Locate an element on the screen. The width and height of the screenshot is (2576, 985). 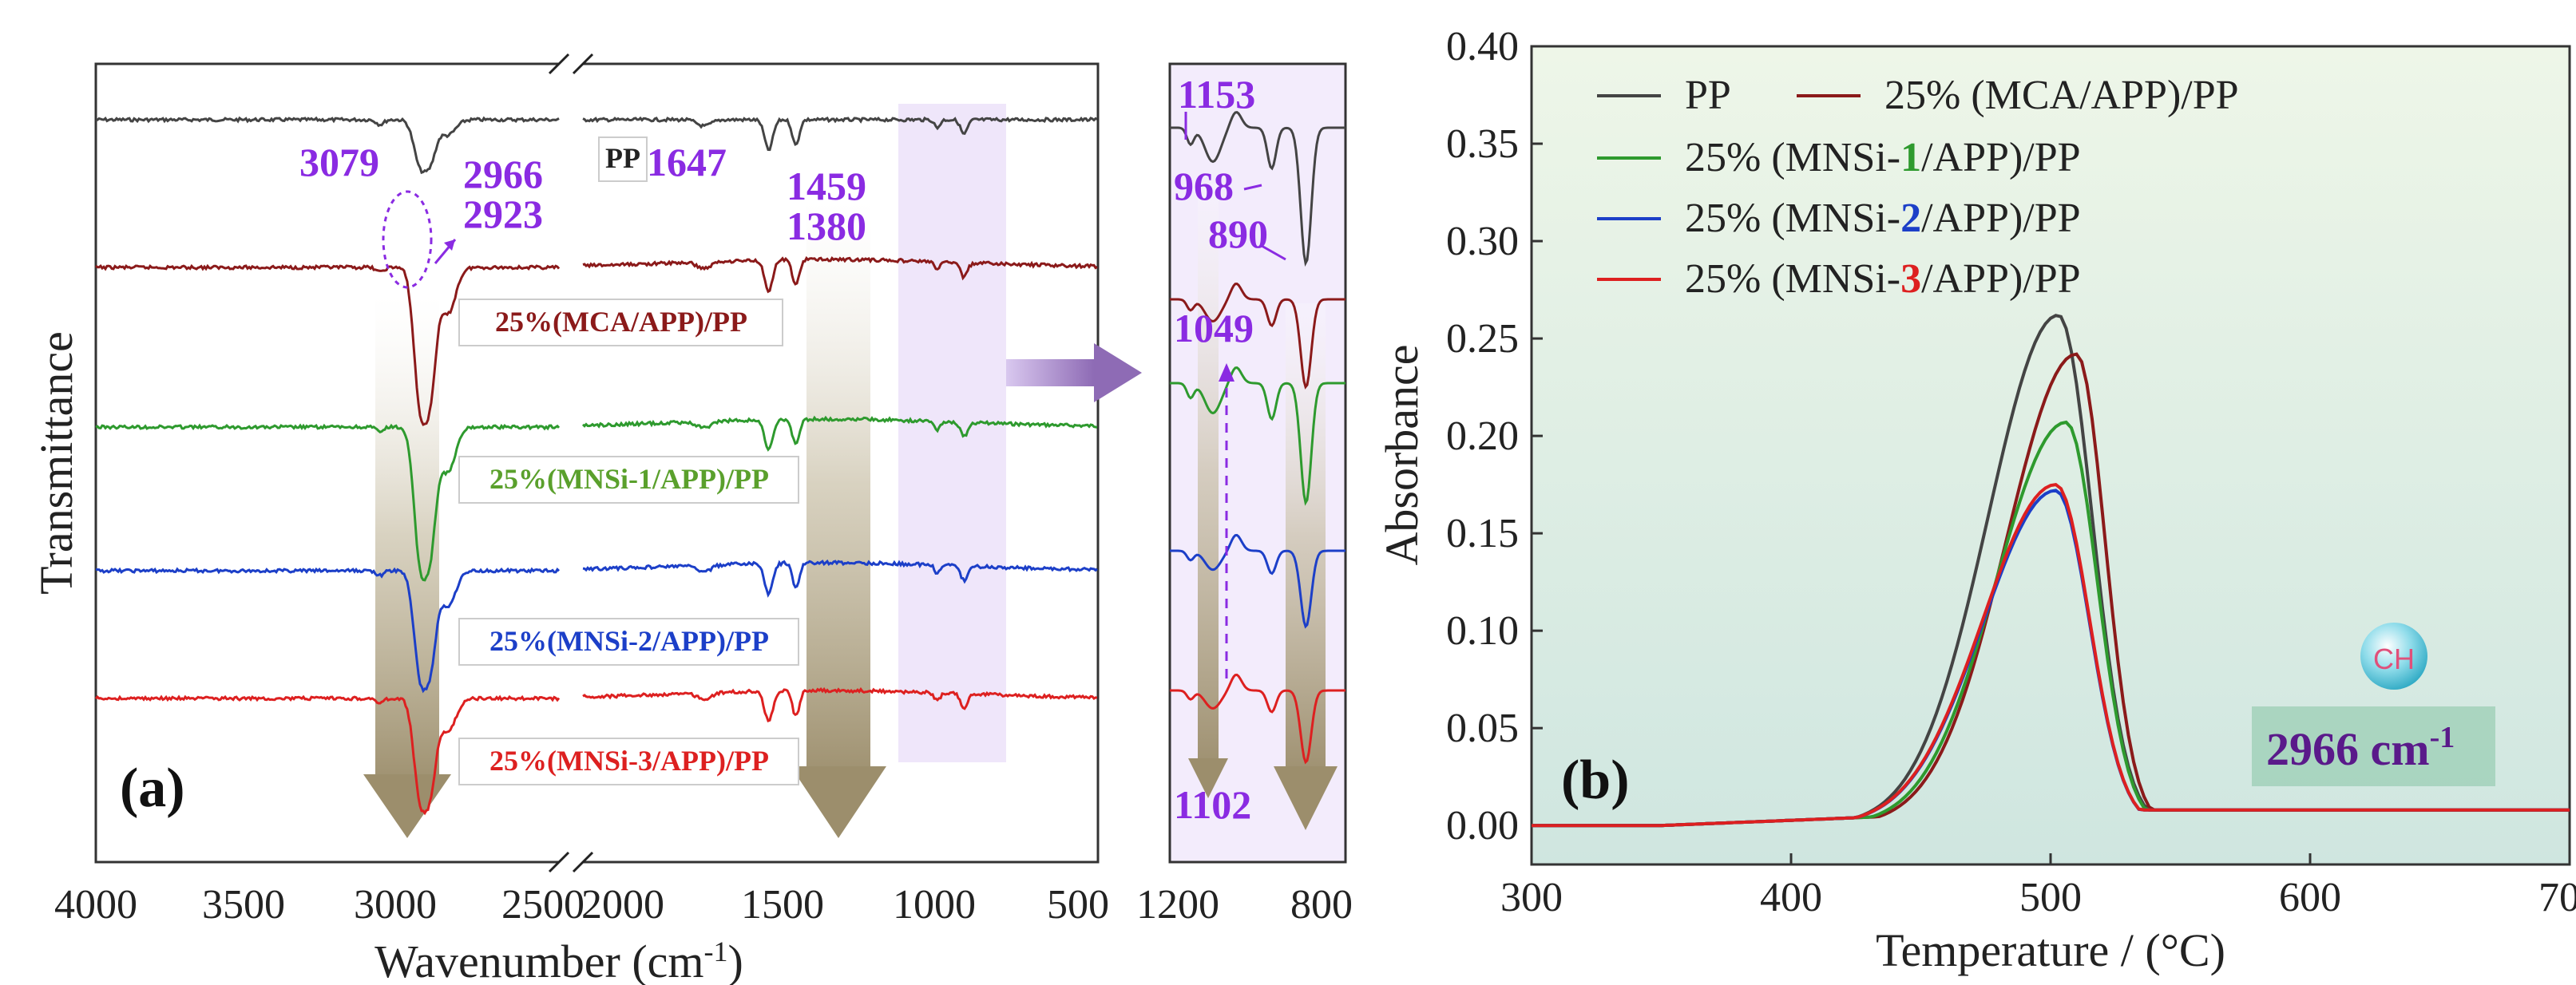
panel-a-x-ticks: 4000 3500 3000 2500 2000 1500 1000 500 is located at coordinates (581, 905).